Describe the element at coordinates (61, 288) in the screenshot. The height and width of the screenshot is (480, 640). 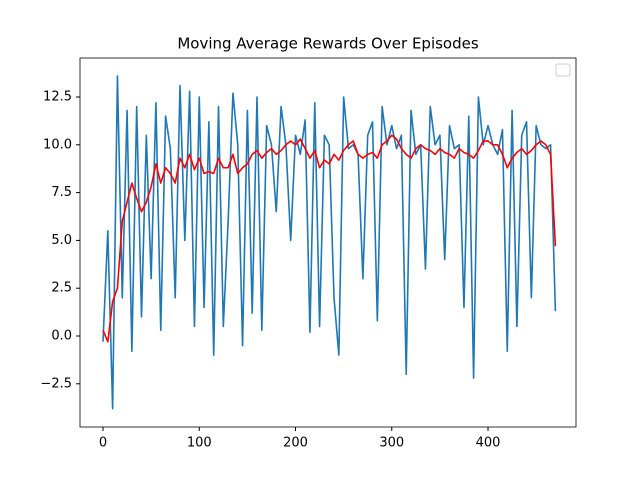
I see `y-tick-label: 2.5` at that location.